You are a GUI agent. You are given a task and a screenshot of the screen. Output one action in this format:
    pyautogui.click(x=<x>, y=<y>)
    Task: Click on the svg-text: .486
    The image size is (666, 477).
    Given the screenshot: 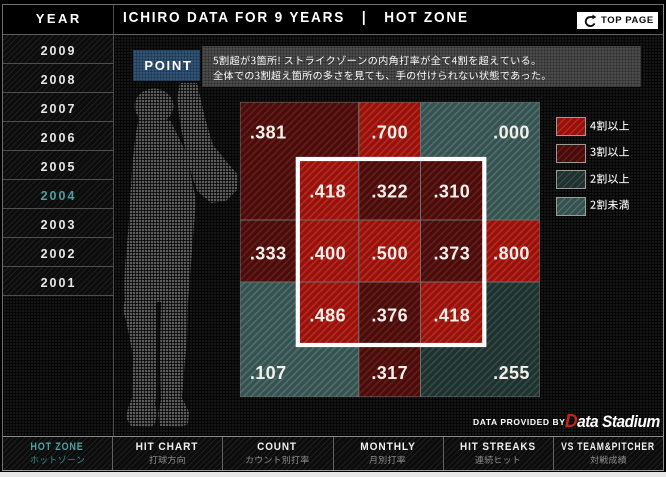 What is the action you would take?
    pyautogui.click(x=327, y=315)
    